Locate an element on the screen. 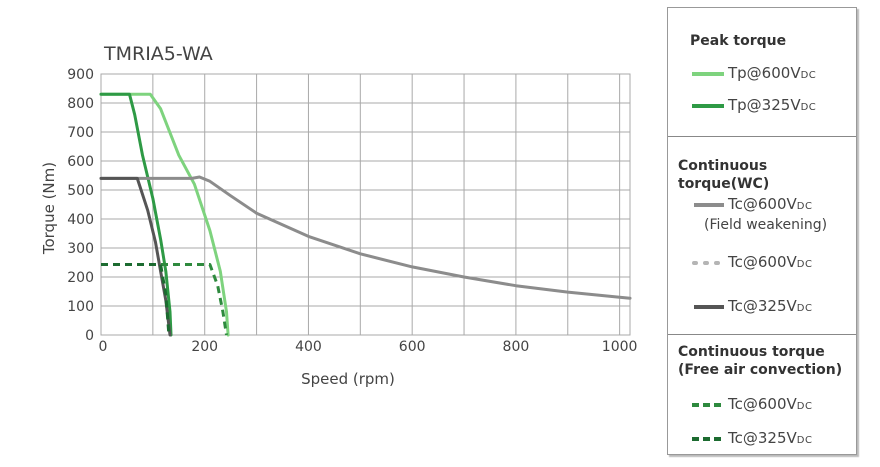 The width and height of the screenshot is (880, 467). legend-label-tc325: Tc@325V is located at coordinates (762, 306).